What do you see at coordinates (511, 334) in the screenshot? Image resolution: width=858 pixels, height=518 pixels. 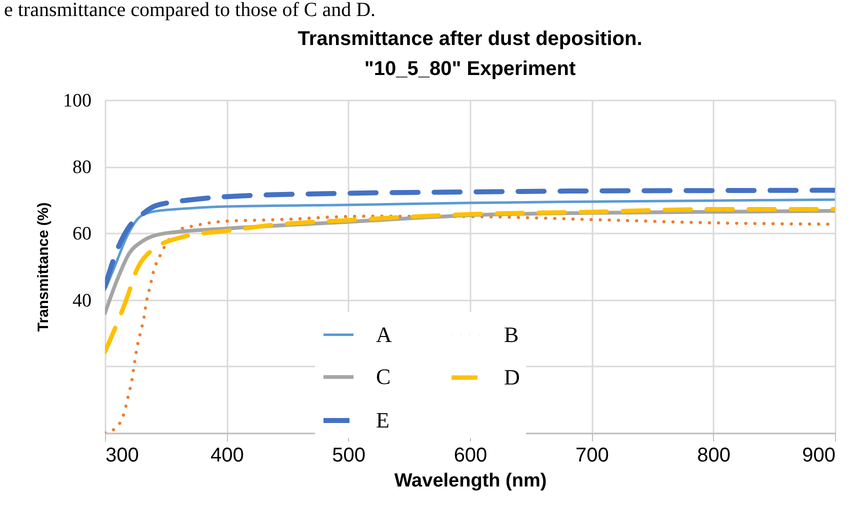 I see `legend-label: B` at bounding box center [511, 334].